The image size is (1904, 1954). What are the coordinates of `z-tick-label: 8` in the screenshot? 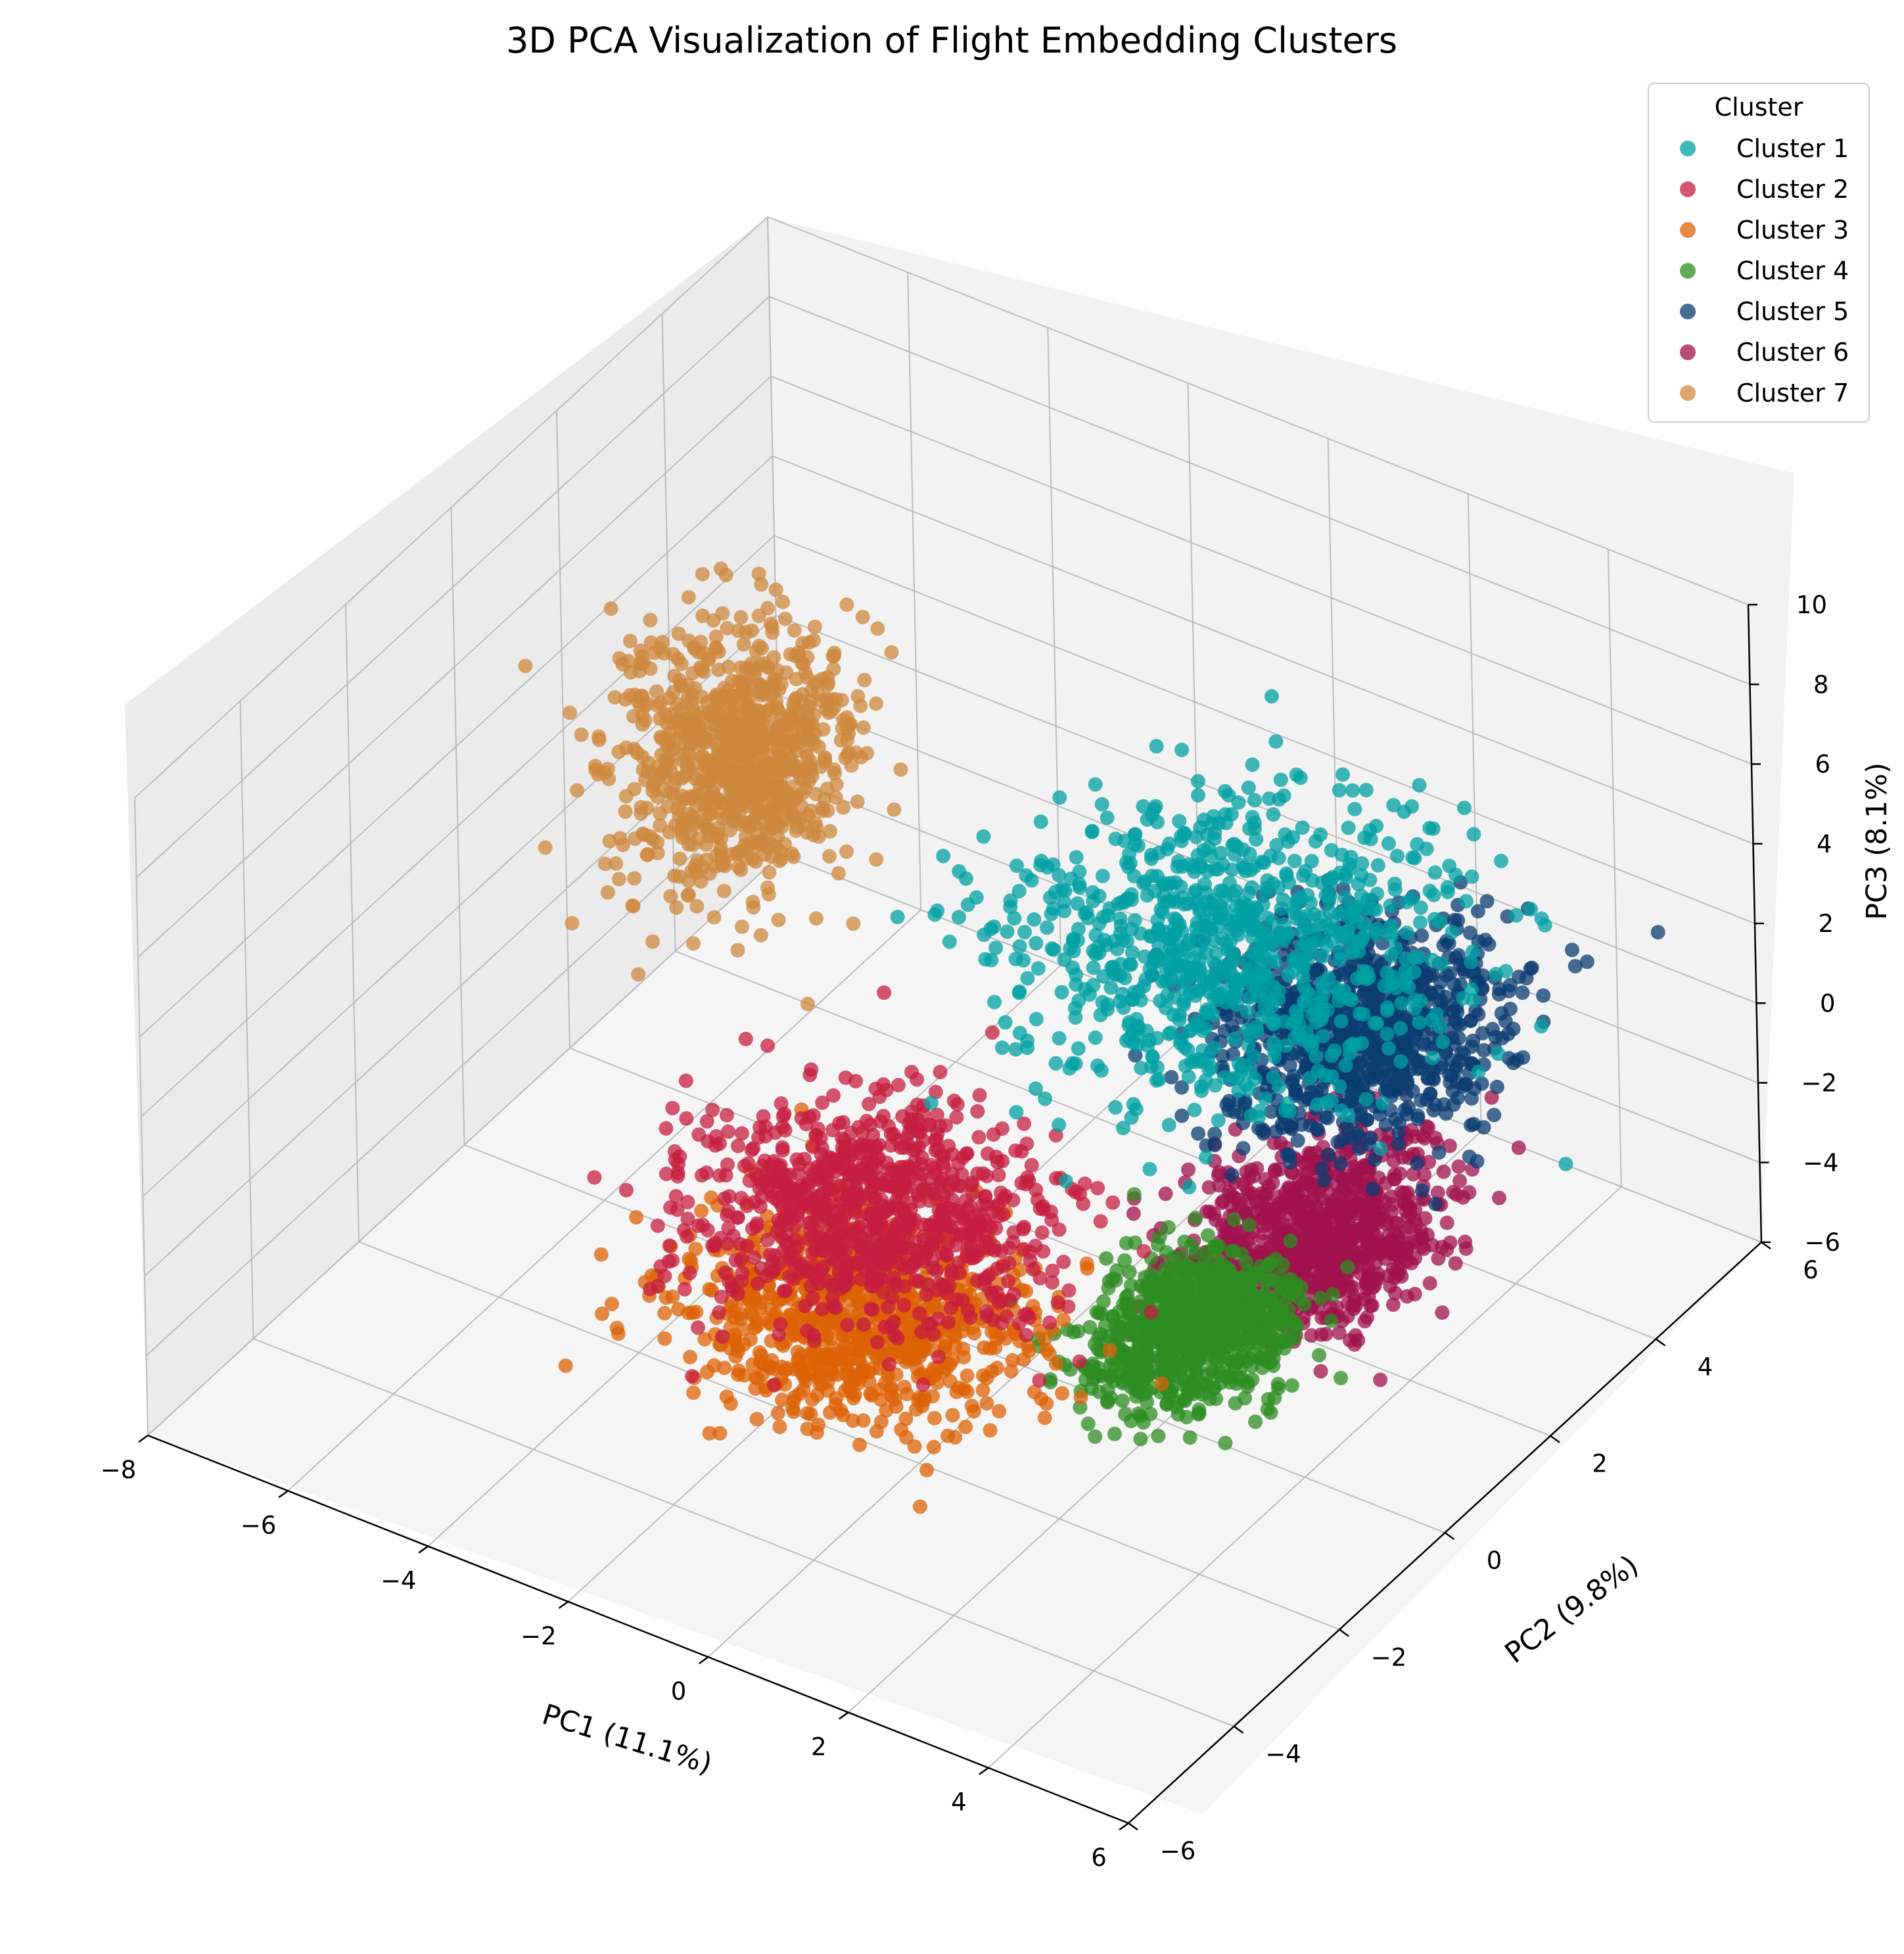 It's located at (1821, 684).